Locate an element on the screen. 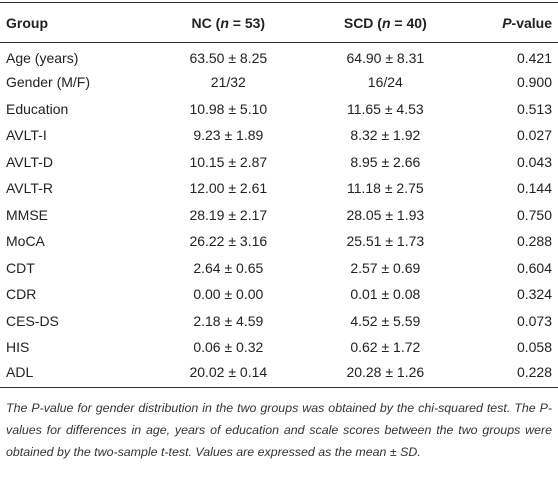 This screenshot has width=558, height=494. table-cell: 0.750 is located at coordinates (534, 214).